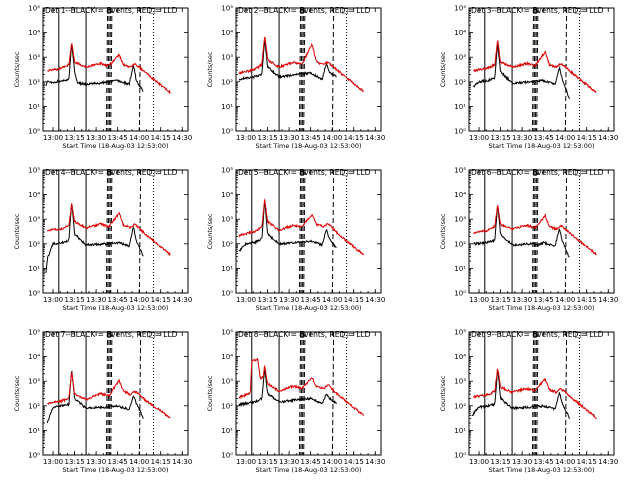  I want to click on panel-title: Det 7--BLACK = Events, RED = LLD, so click(111, 334).